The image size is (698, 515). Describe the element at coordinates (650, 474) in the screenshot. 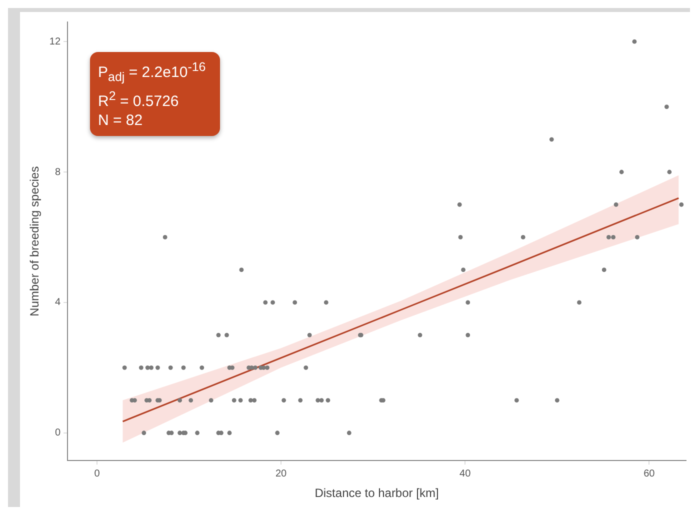

I see `x-tick-label: 60` at that location.